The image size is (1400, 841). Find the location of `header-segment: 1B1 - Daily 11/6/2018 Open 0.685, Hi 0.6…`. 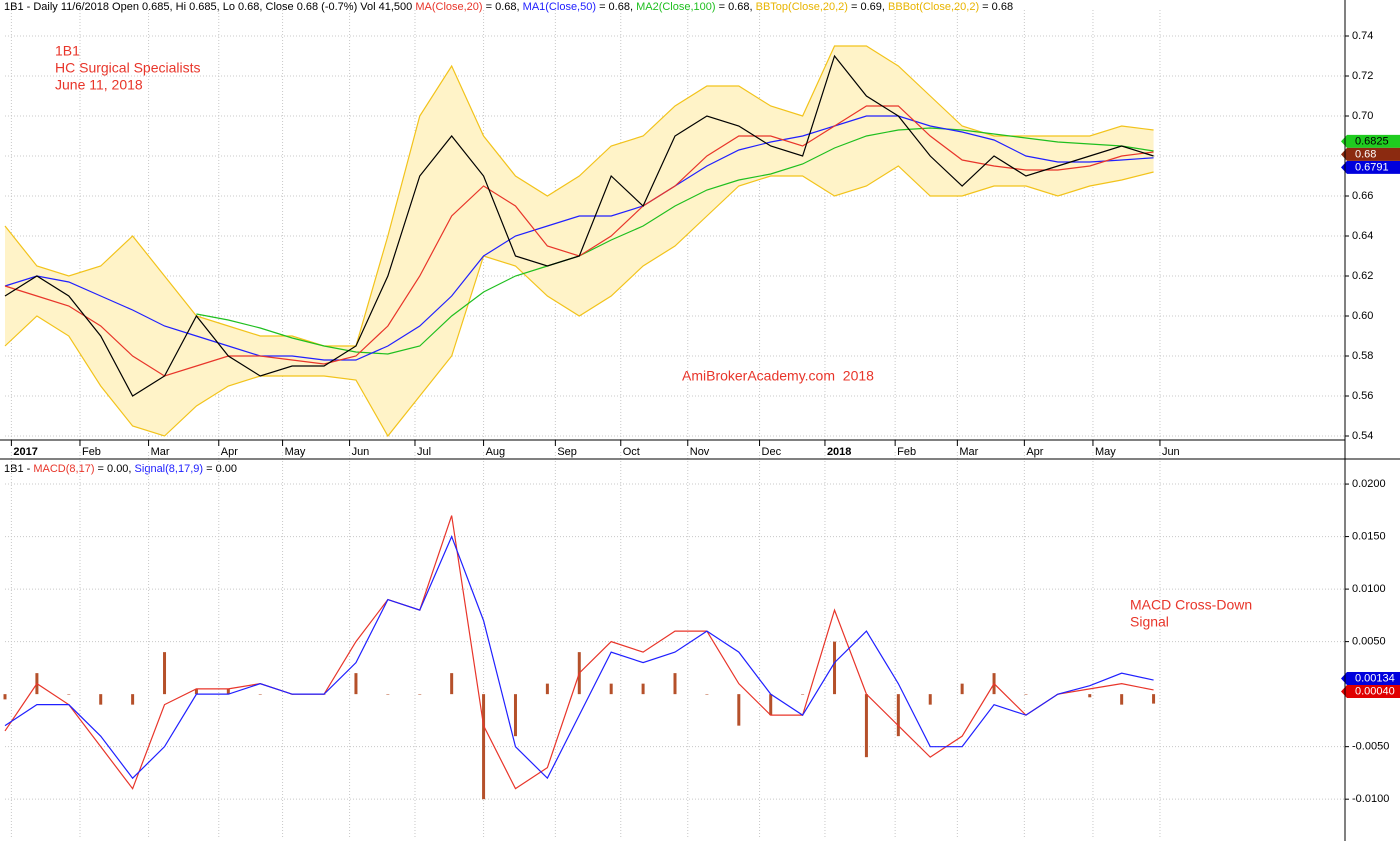

header-segment: 1B1 - Daily 11/6/2018 Open 0.685, Hi 0.6… is located at coordinates (209, 7).